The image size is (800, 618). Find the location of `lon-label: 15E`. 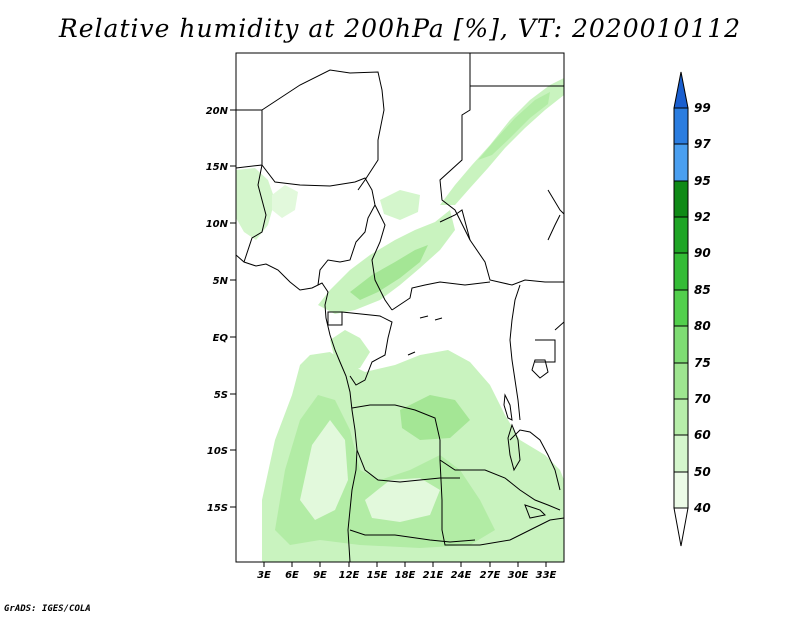

lon-label: 15E is located at coordinates (377, 575).